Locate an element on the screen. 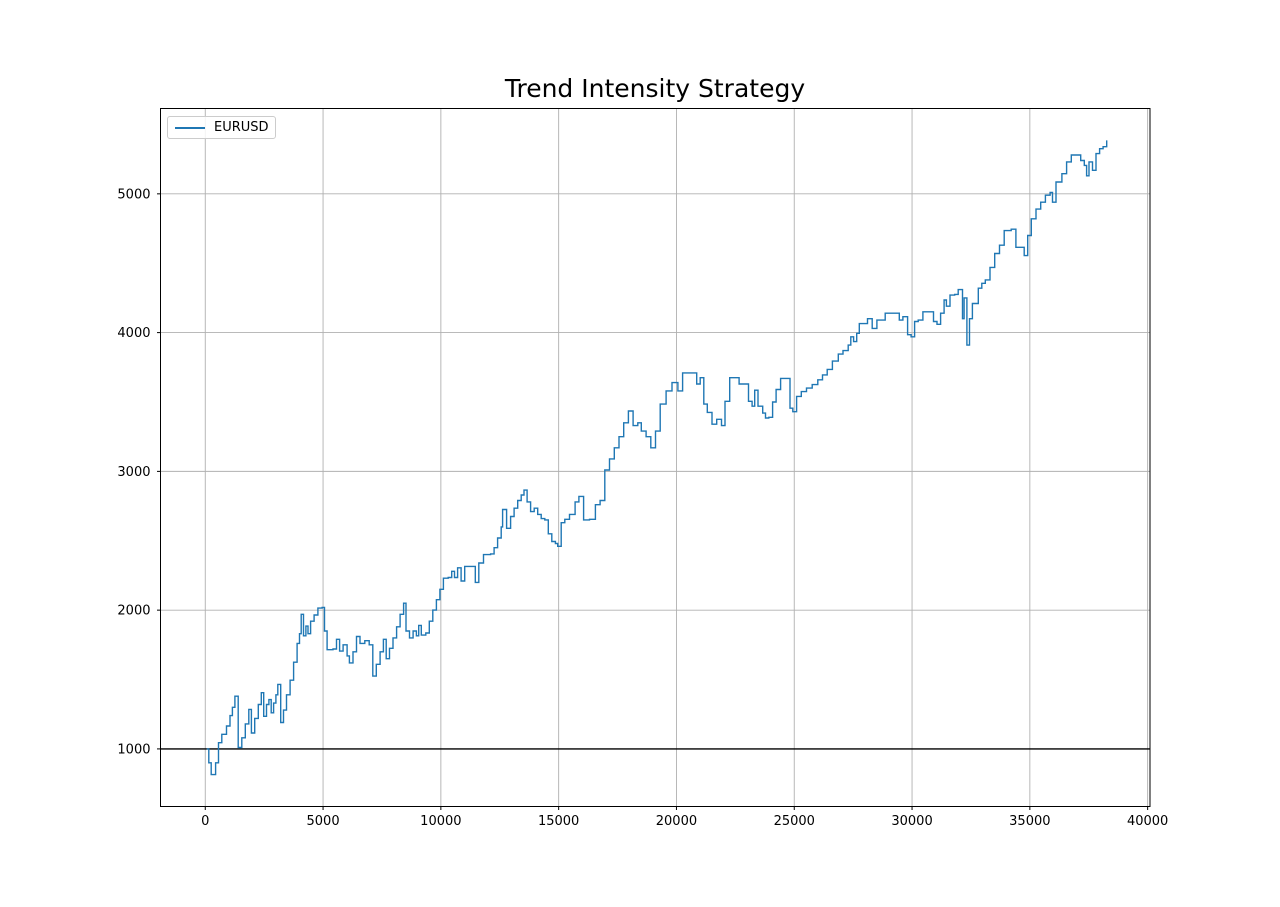 Image resolution: width=1280 pixels, height=907 pixels. legend-line-sample is located at coordinates (190, 127).